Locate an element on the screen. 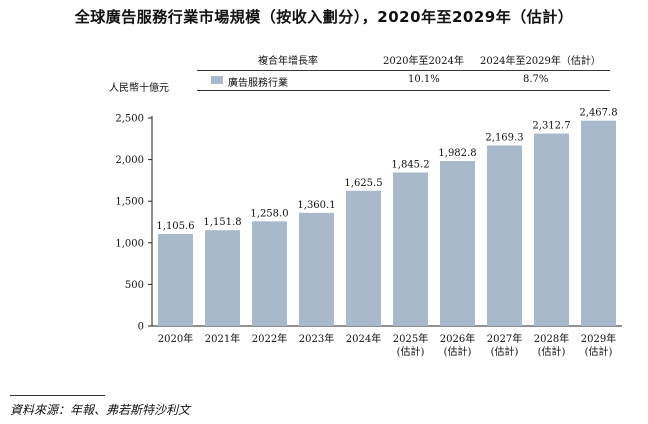 This screenshot has height=424, width=648. unit-label: 人民幣十億元 is located at coordinates (139, 88).